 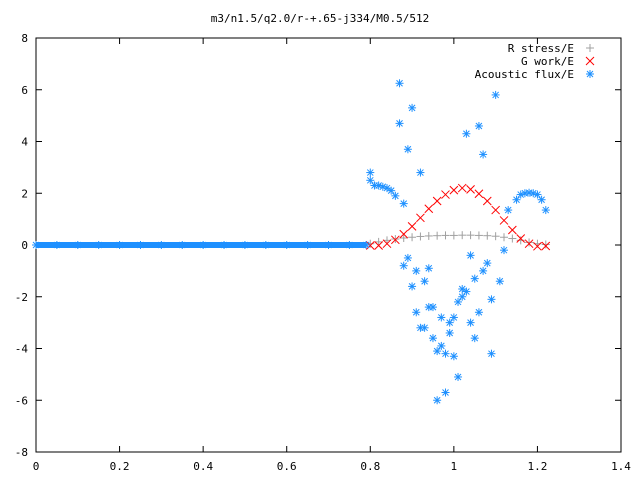 What do you see at coordinates (287, 466) in the screenshot?
I see `x-tick-label: 0.6` at bounding box center [287, 466].